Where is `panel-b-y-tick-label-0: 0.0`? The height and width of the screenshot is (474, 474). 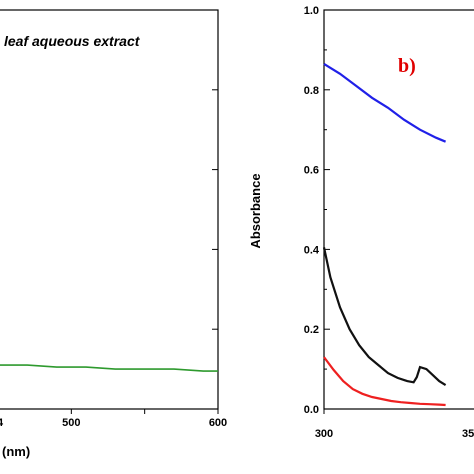
panel-b-y-tick-label-0: 0.0 is located at coordinates (311, 410).